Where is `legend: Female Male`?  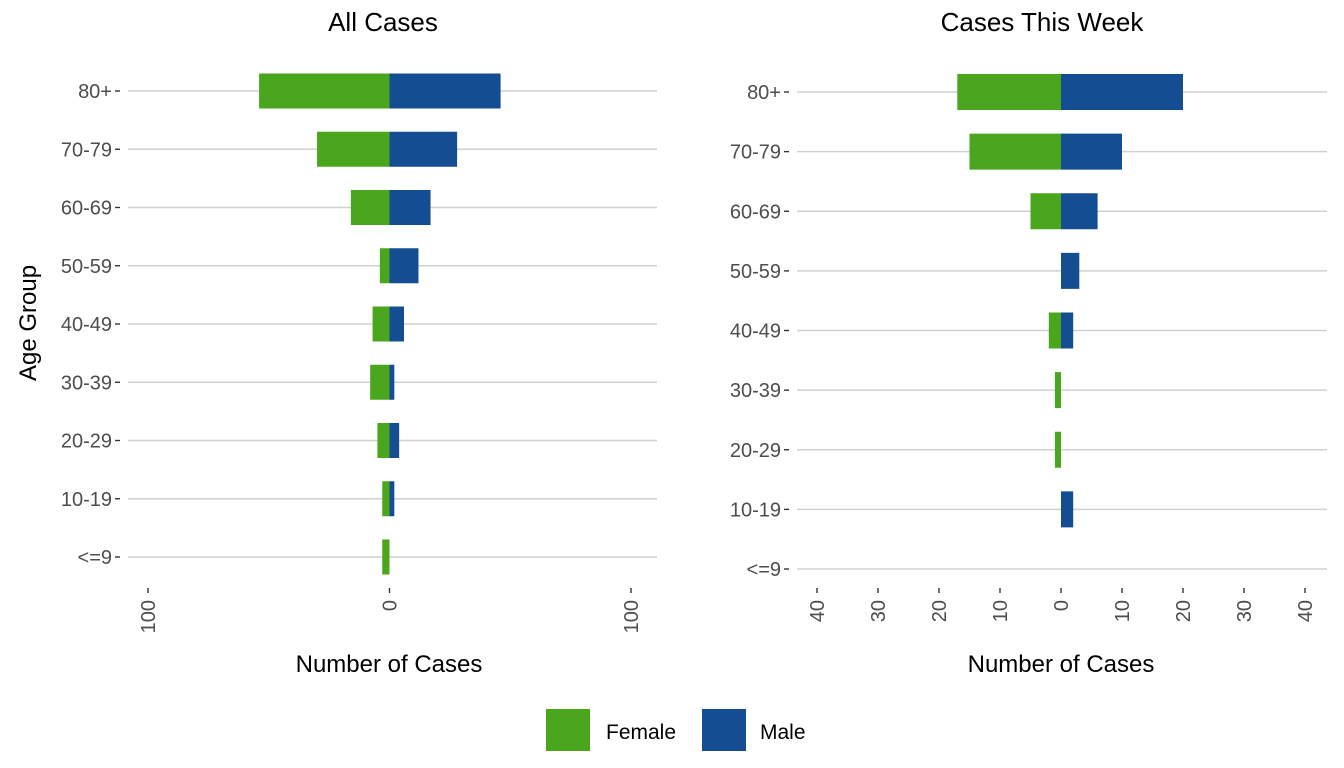 legend: Female Male is located at coordinates (676, 730).